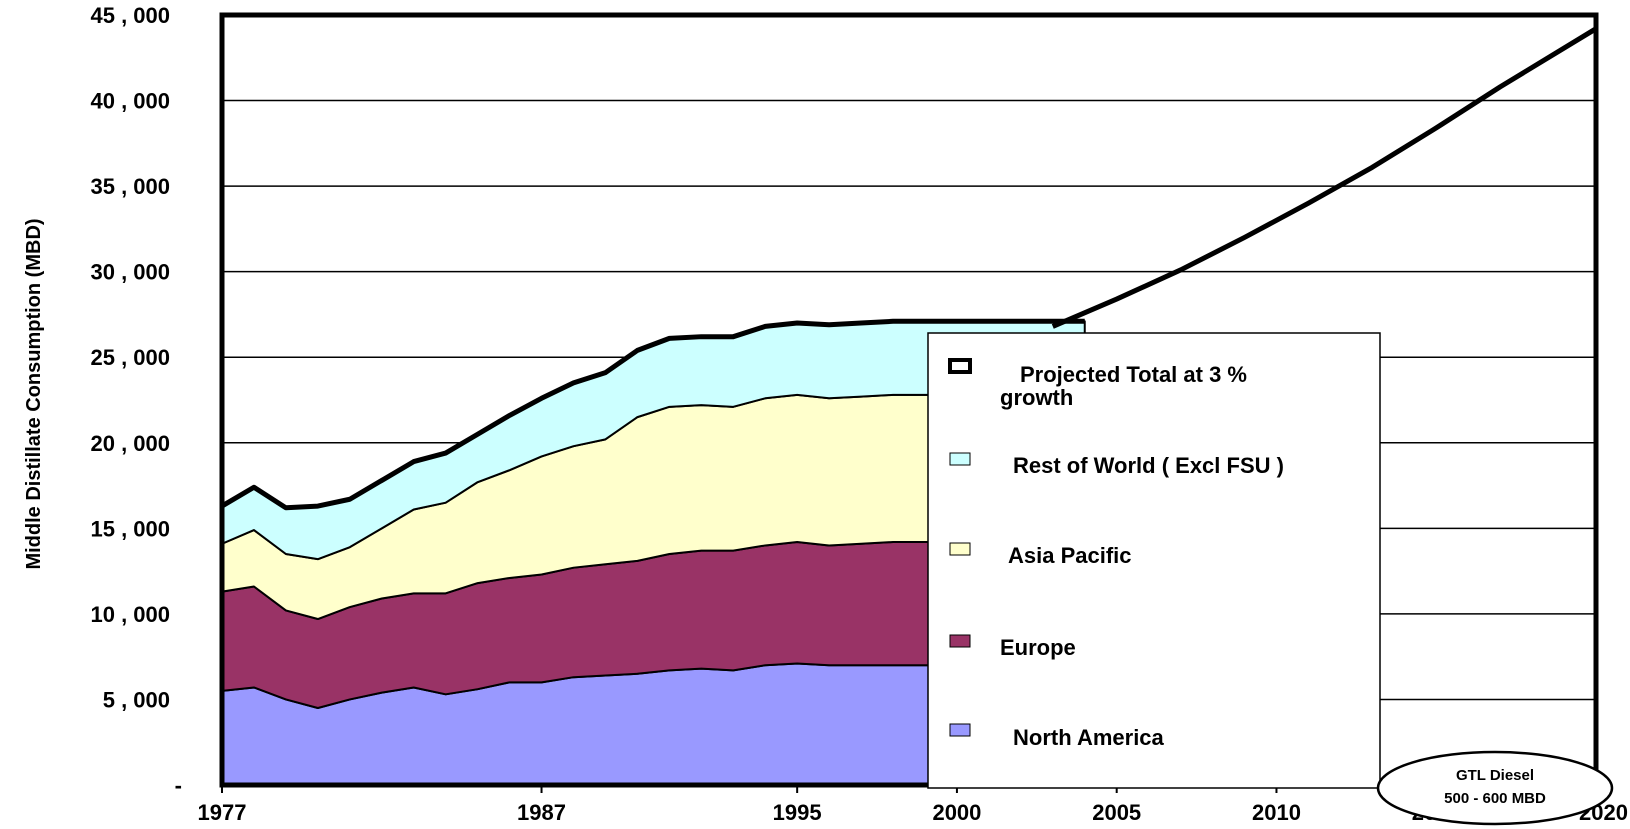  Describe the element at coordinates (34, 393) in the screenshot. I see `y-axis-label: Middle Distillate Consumption (MBD)` at that location.